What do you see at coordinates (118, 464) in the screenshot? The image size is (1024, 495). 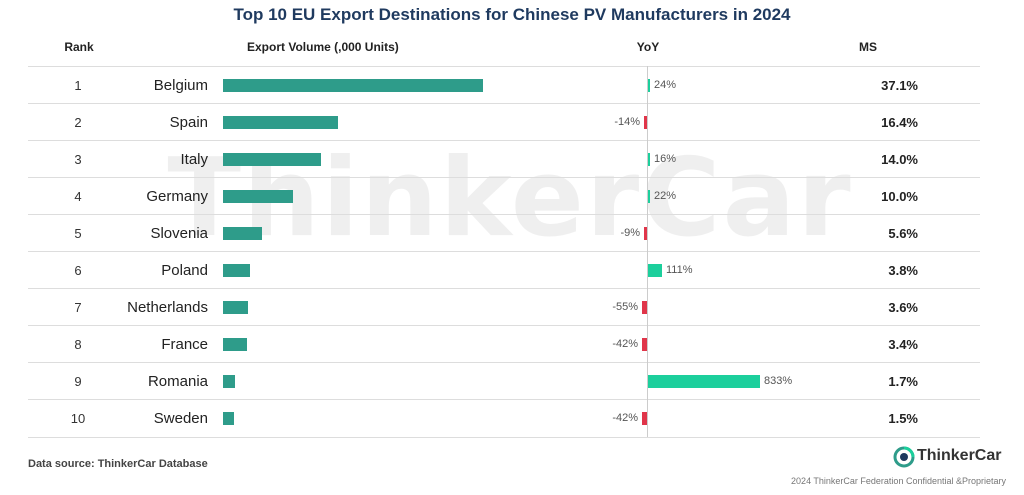 I see `data-source: Data source: ThinkerCar Database` at bounding box center [118, 464].